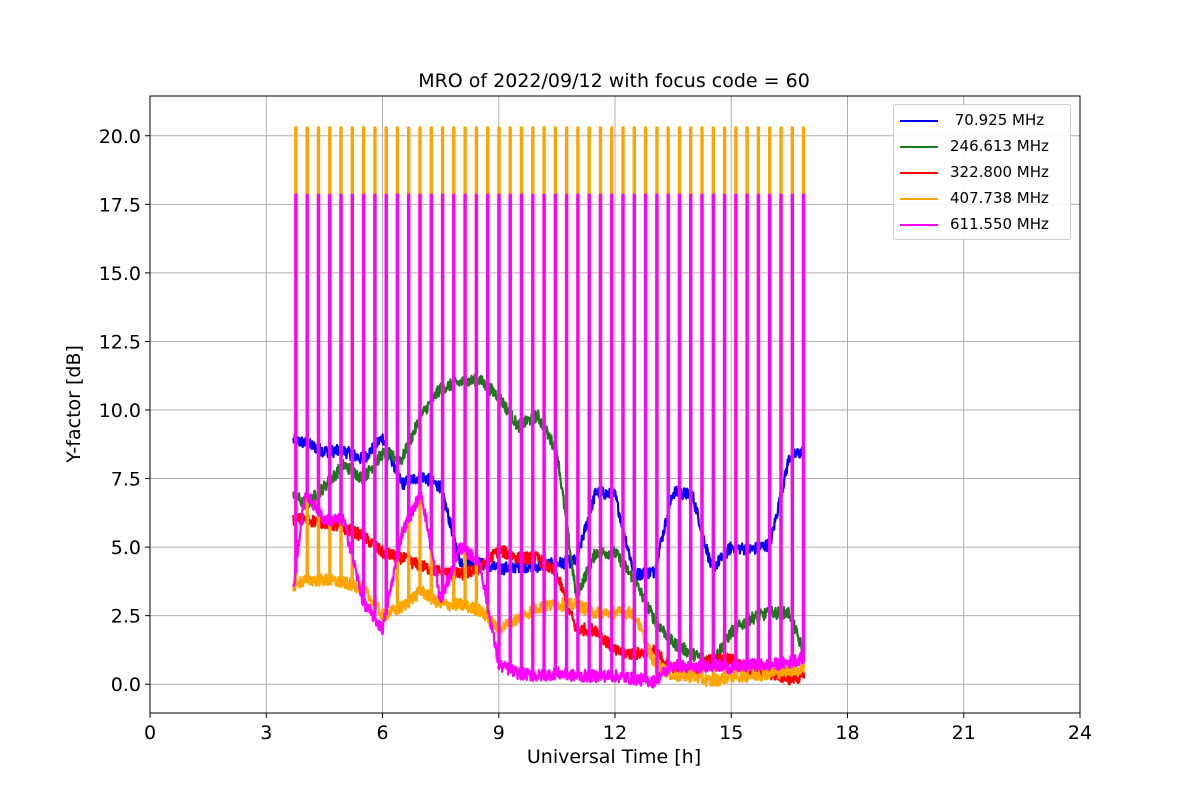  Describe the element at coordinates (919, 199) in the screenshot. I see `legend-swatch-orange` at that location.